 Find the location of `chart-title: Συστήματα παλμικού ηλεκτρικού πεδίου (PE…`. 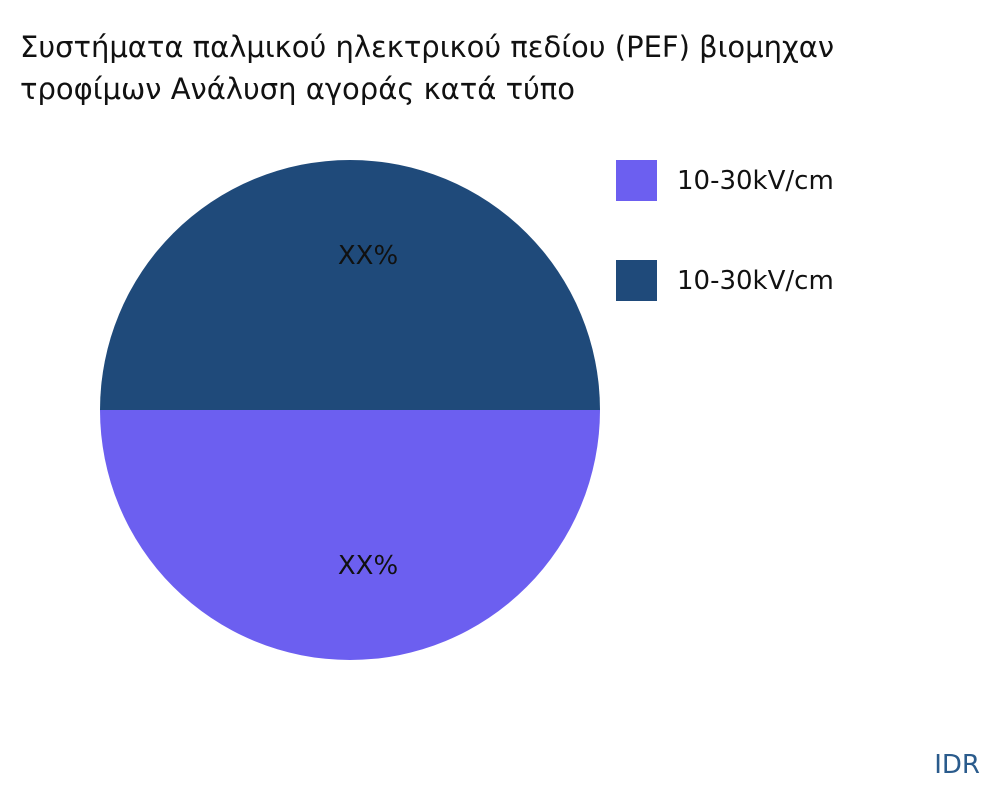

chart-title: Συστήματα παλμικού ηλεκτρικού πεδίου (PE… is located at coordinates (510, 68).